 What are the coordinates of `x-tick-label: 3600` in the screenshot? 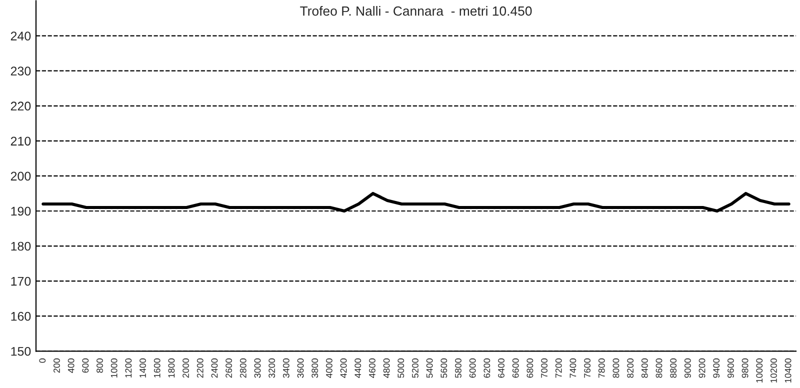 It's located at (300, 368).